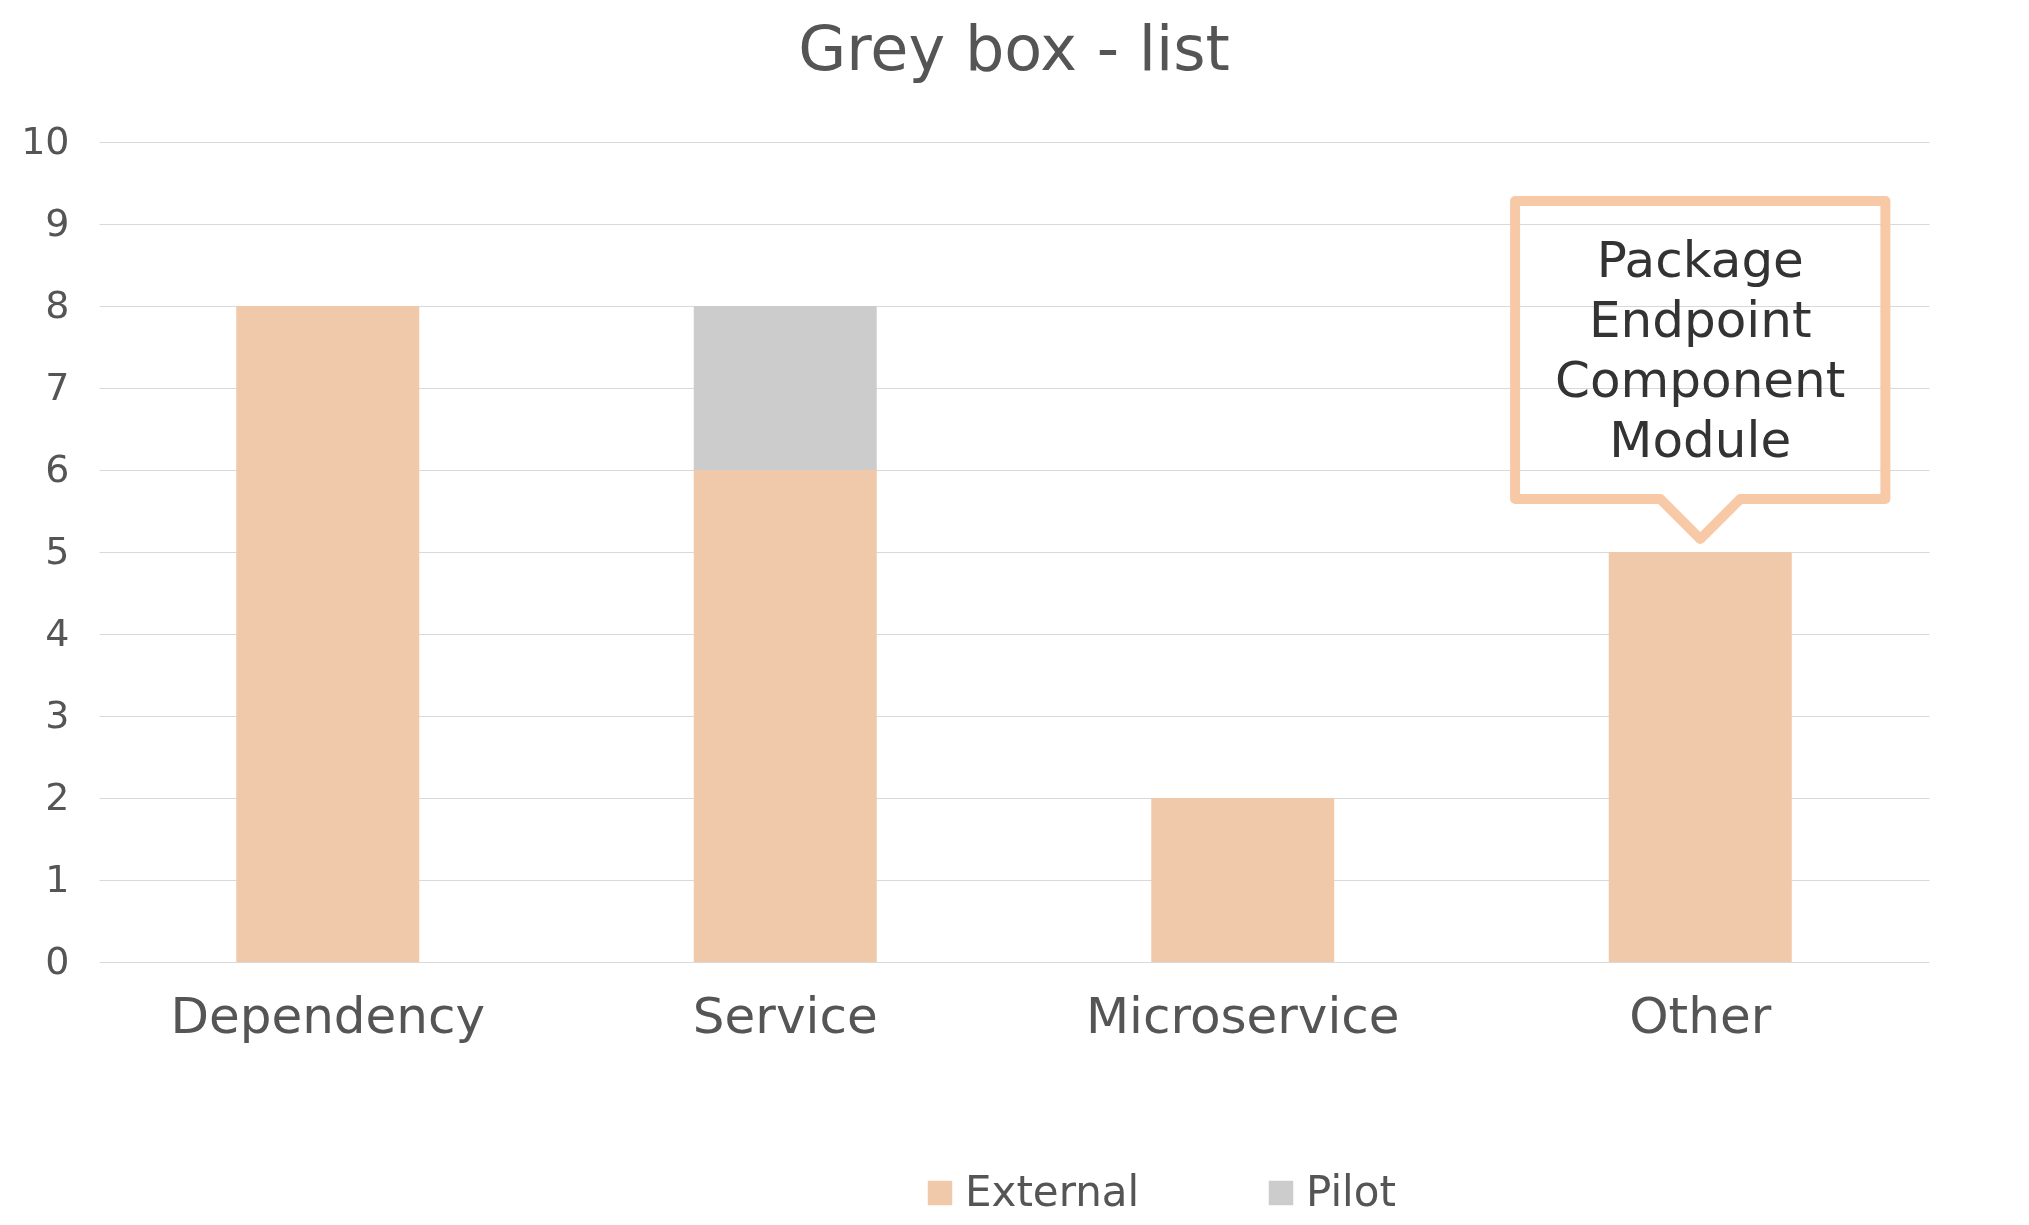 Image resolution: width=2029 pixels, height=1225 pixels. Describe the element at coordinates (1351, 1191) in the screenshot. I see `legend-label: Pilot` at that location.